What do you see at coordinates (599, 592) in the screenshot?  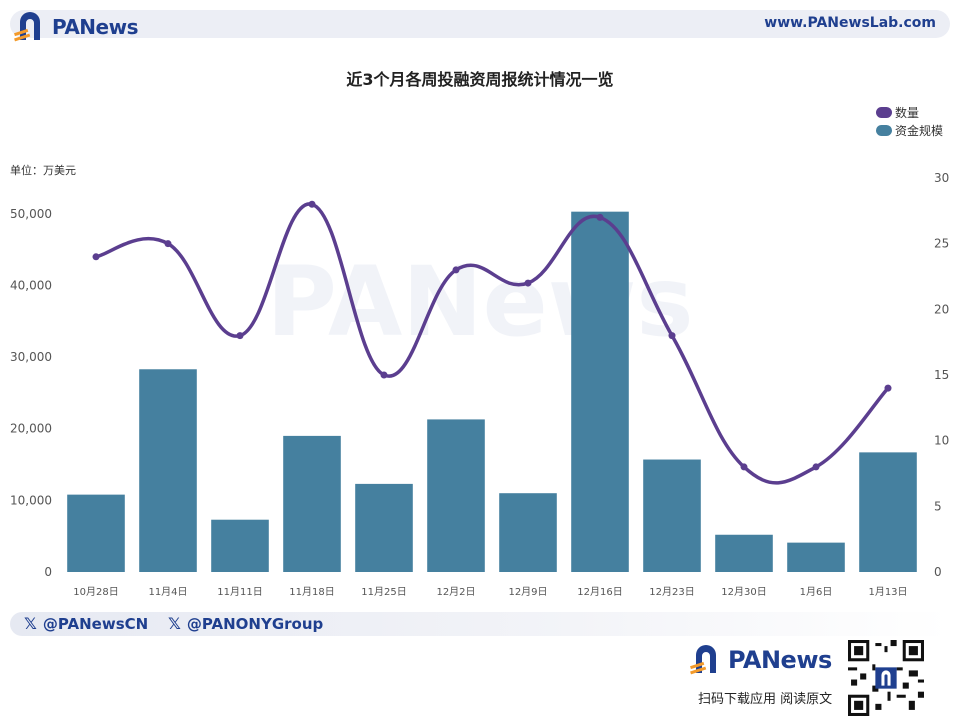 I see `x-tick-label: 12月16日` at bounding box center [599, 592].